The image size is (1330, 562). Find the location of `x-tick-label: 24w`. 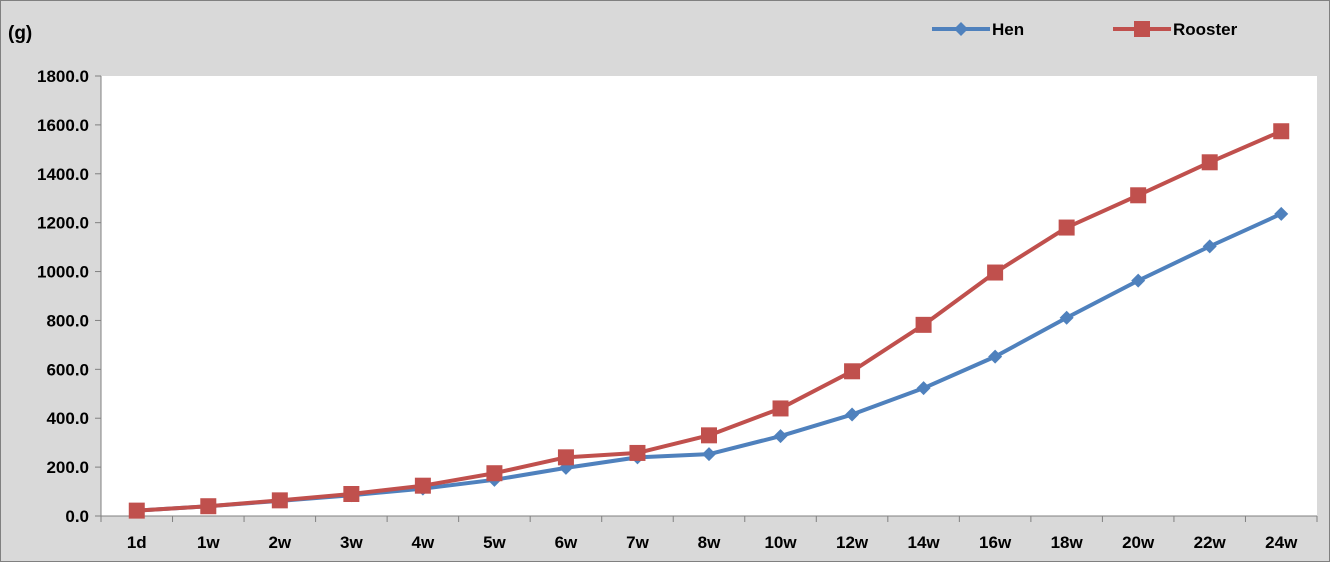

x-tick-label: 24w is located at coordinates (1281, 542).